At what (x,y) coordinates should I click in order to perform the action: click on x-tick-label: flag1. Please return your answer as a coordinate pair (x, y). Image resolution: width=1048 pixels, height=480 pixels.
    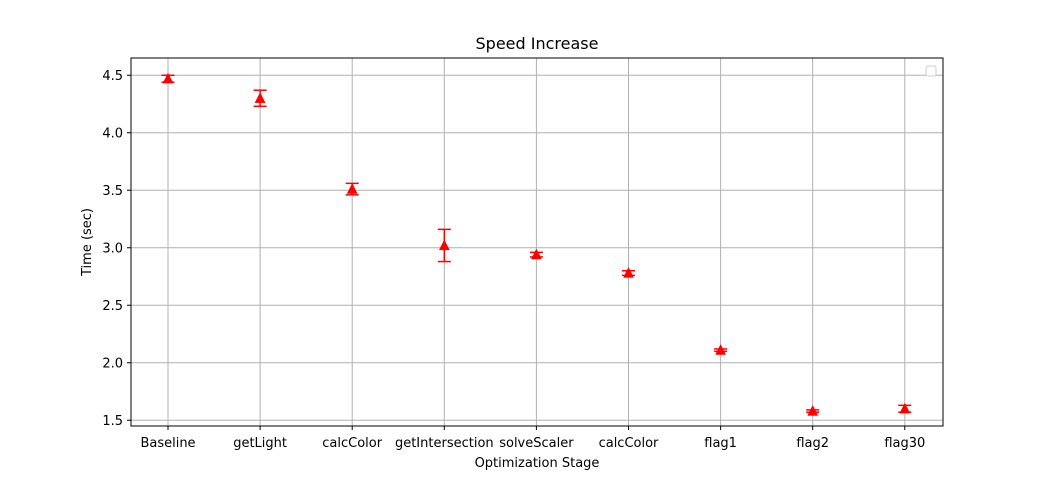
    Looking at the image, I should click on (720, 443).